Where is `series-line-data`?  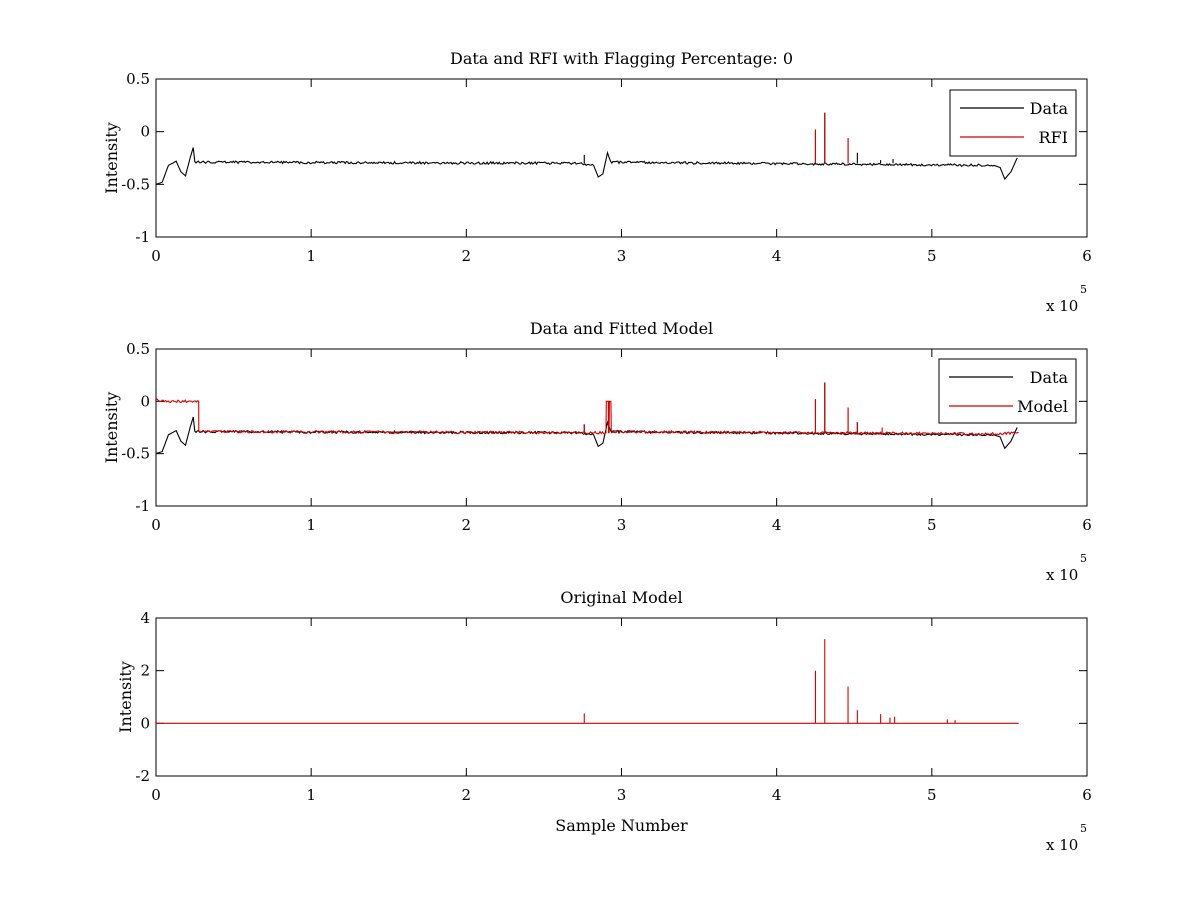 series-line-data is located at coordinates (587, 166).